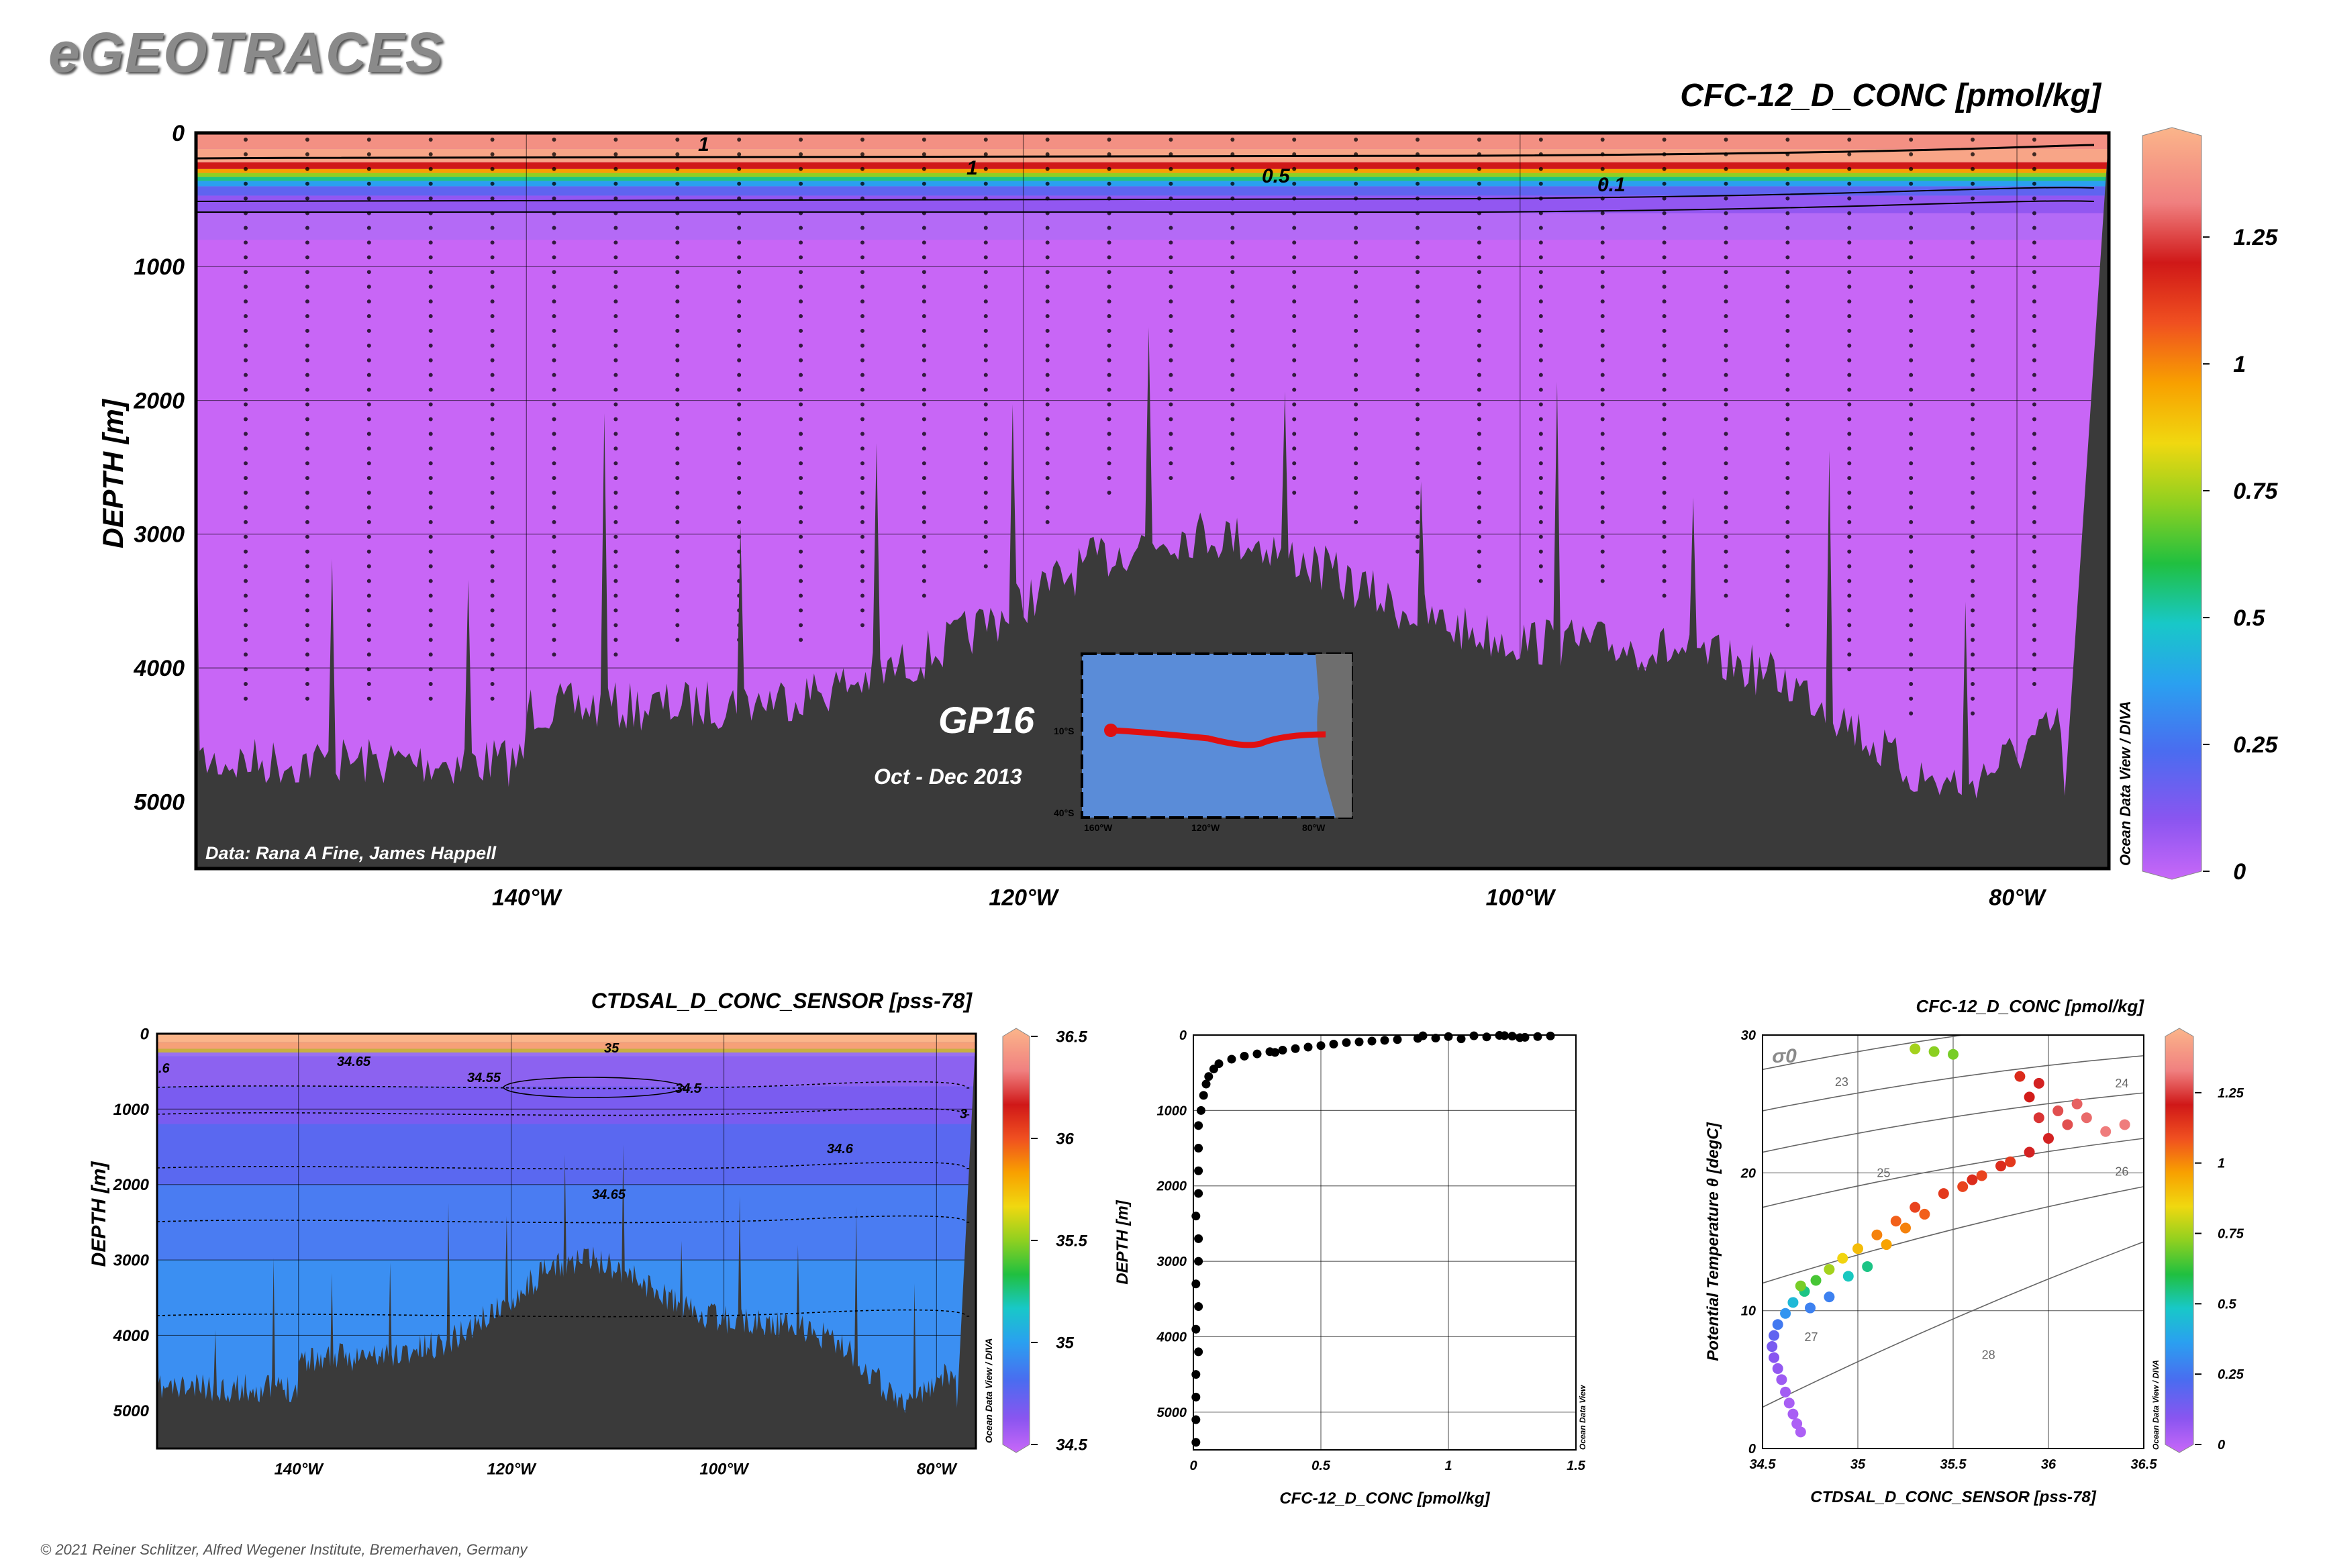  What do you see at coordinates (948, 777) in the screenshot?
I see `date-label: Oct - Dec 2013` at bounding box center [948, 777].